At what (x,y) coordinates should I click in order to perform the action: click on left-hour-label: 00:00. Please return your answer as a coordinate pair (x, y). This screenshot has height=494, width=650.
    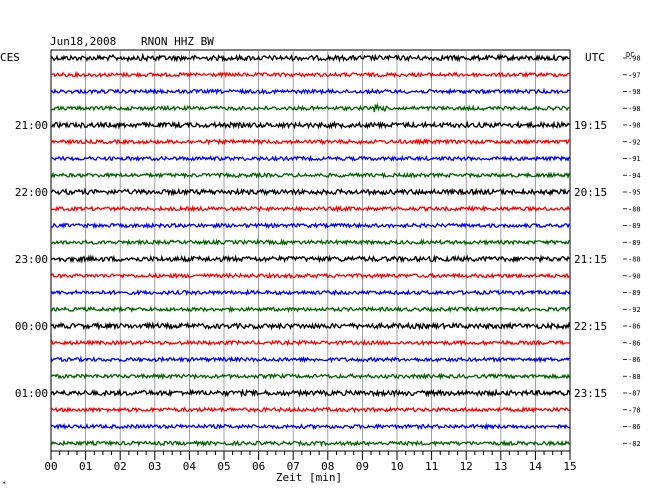
    Looking at the image, I should click on (31, 326).